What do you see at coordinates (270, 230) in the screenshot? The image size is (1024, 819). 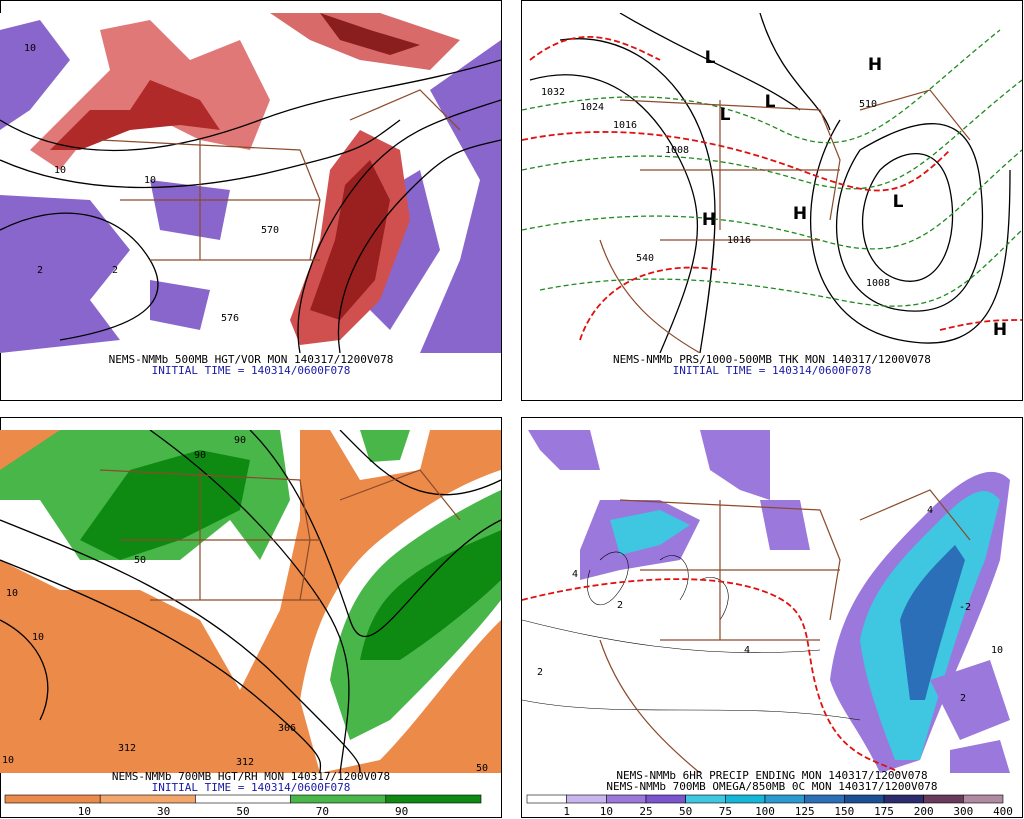 I see `map-label: 570` at bounding box center [270, 230].